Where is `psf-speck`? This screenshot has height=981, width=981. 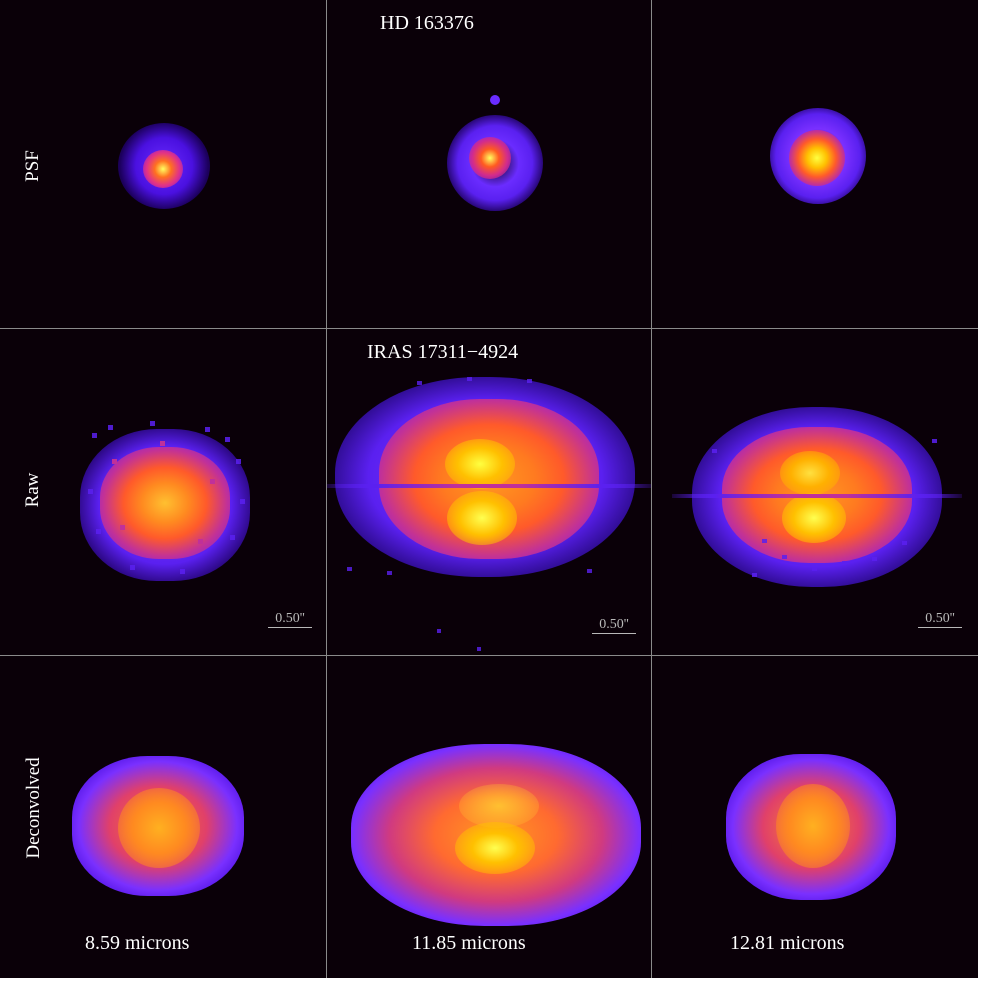 psf-speck is located at coordinates (495, 100).